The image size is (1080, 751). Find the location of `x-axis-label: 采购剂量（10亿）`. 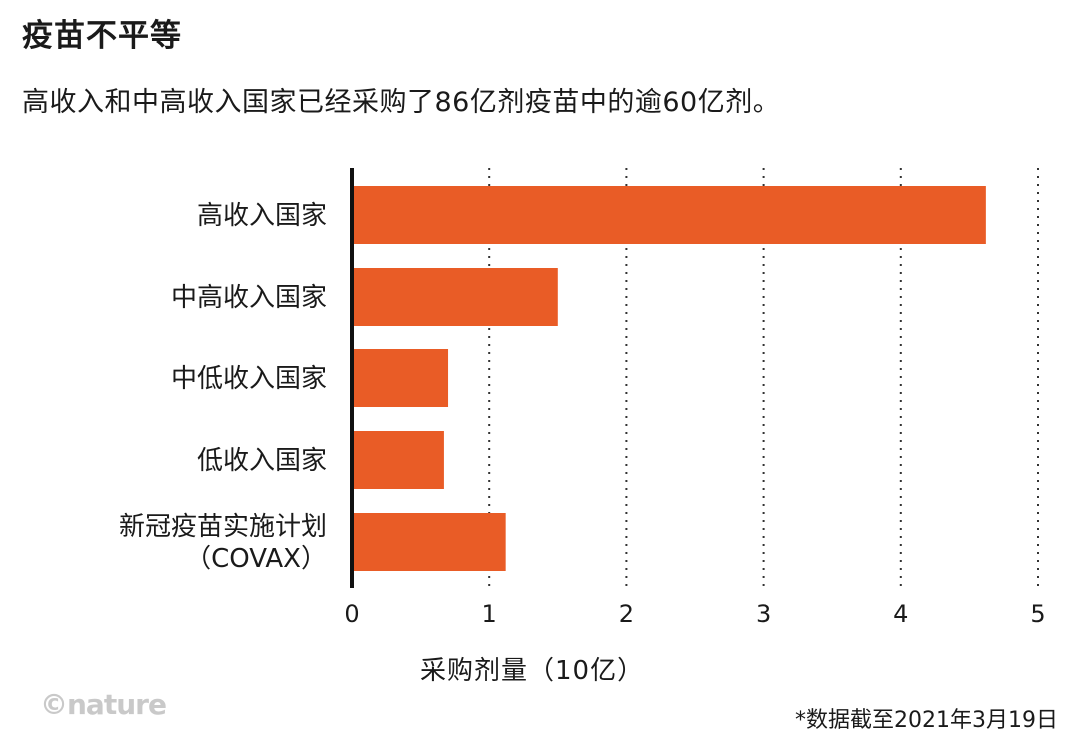

x-axis-label: 采购剂量（10亿） is located at coordinates (532, 671).